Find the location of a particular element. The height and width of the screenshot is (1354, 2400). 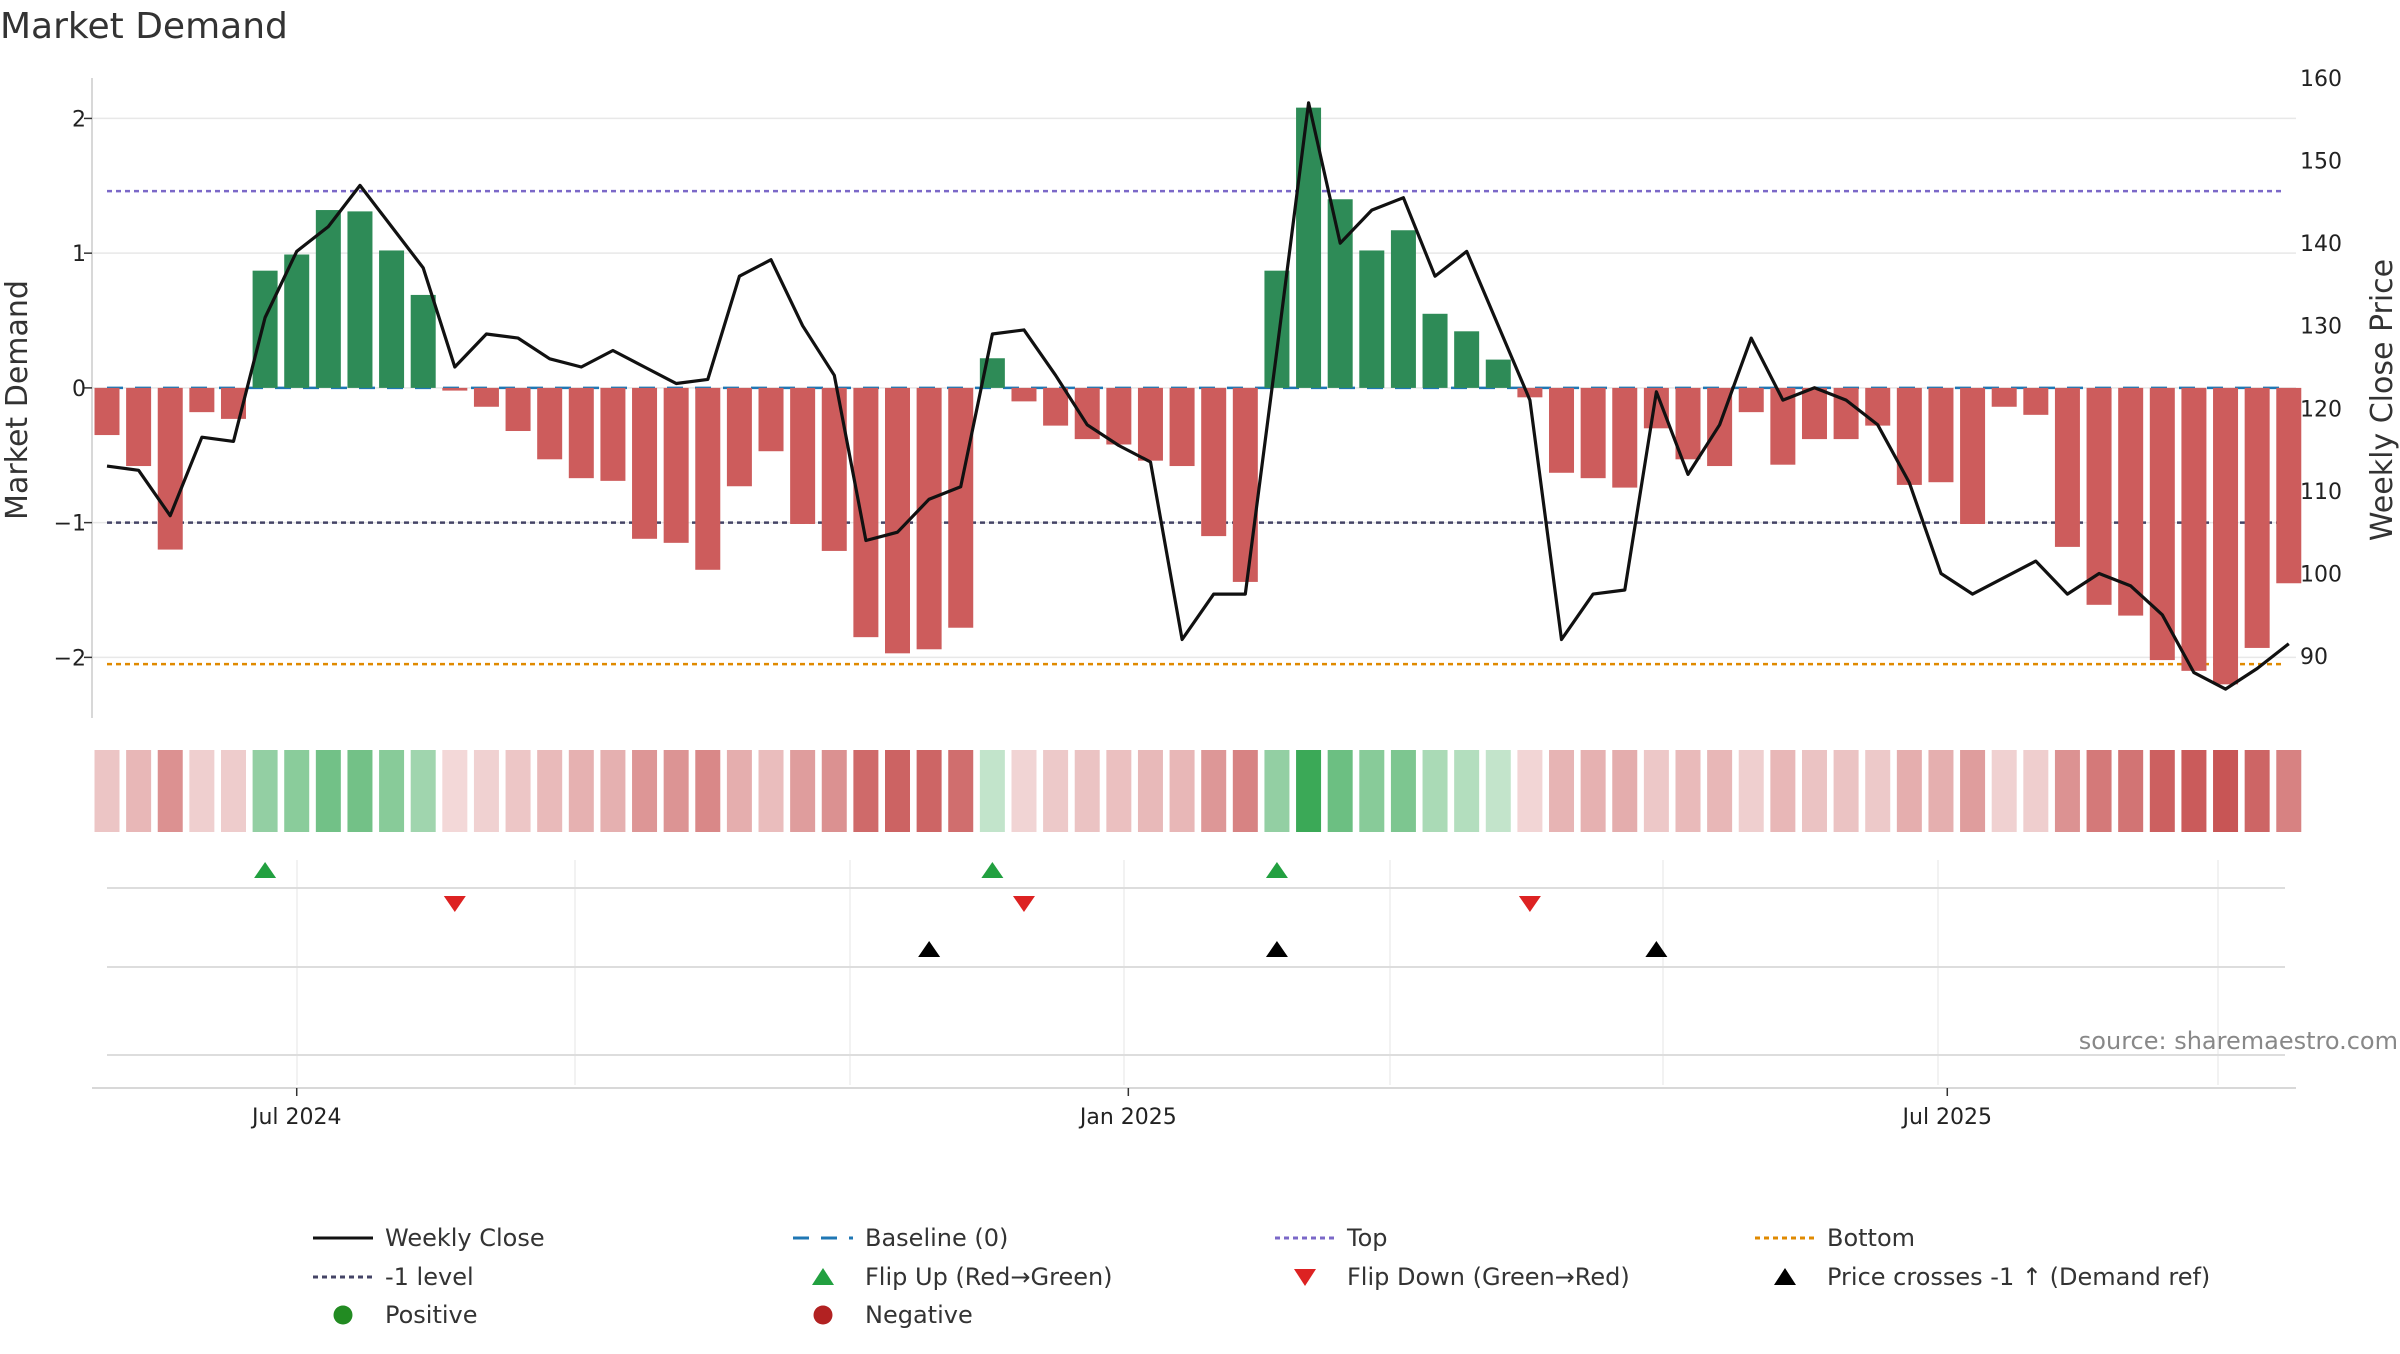

legend-label: Weekly Close is located at coordinates (465, 1238).